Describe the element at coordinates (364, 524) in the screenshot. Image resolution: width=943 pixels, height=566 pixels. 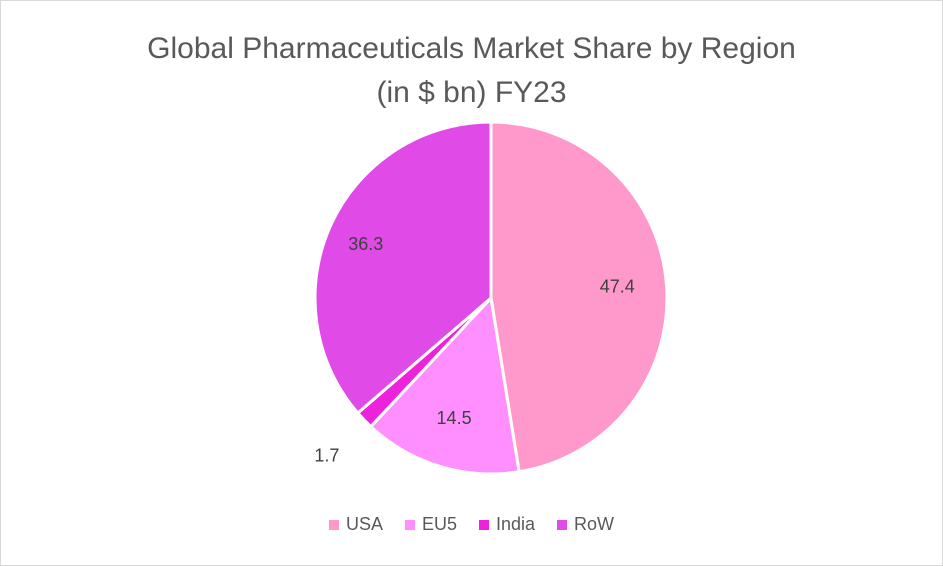
I see `legend-label: USA` at that location.